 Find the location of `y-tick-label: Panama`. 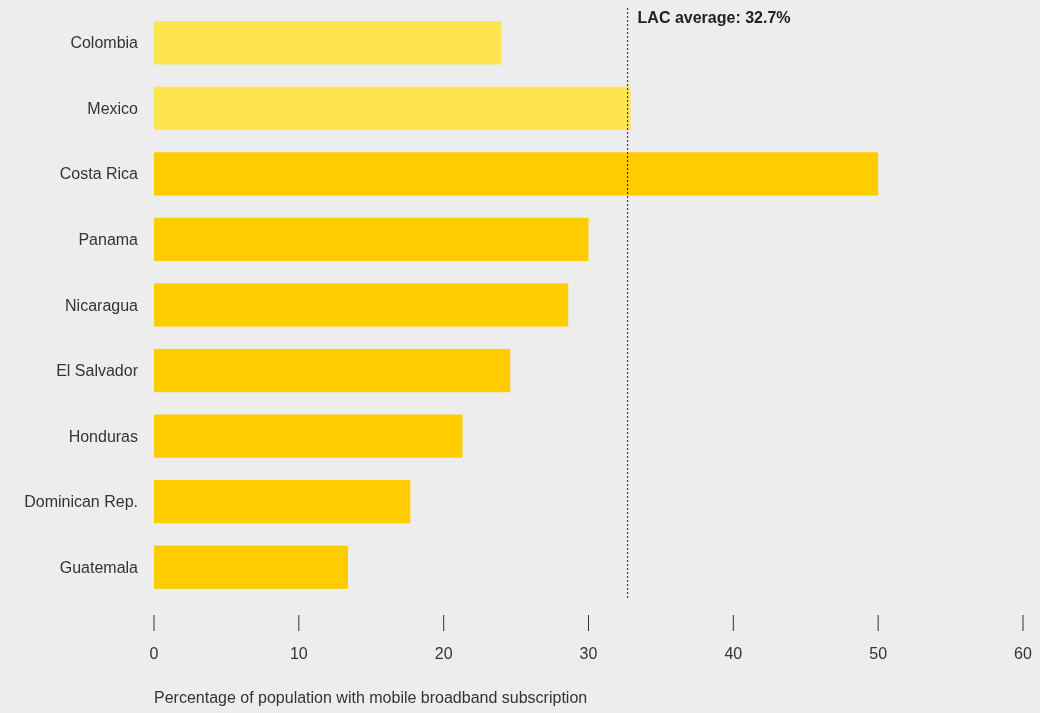

y-tick-label: Panama is located at coordinates (108, 240).